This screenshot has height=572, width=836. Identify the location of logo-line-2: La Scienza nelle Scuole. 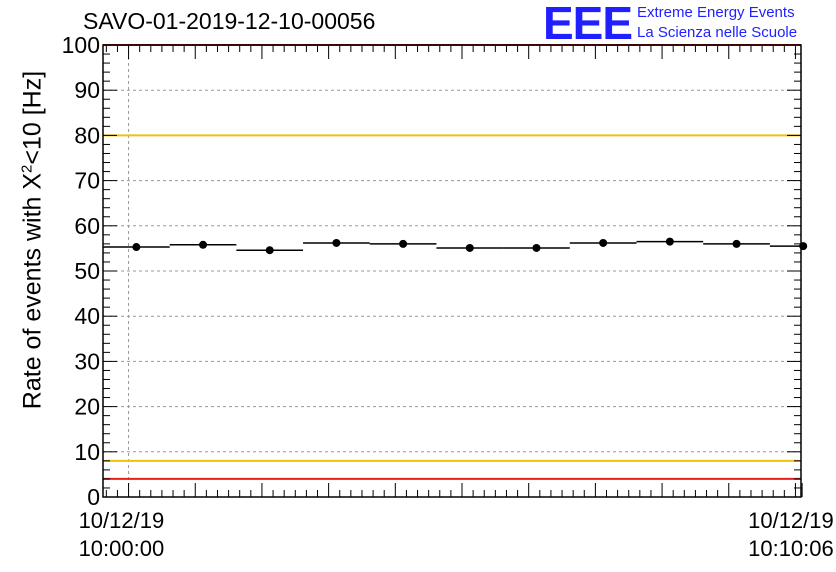
(717, 32).